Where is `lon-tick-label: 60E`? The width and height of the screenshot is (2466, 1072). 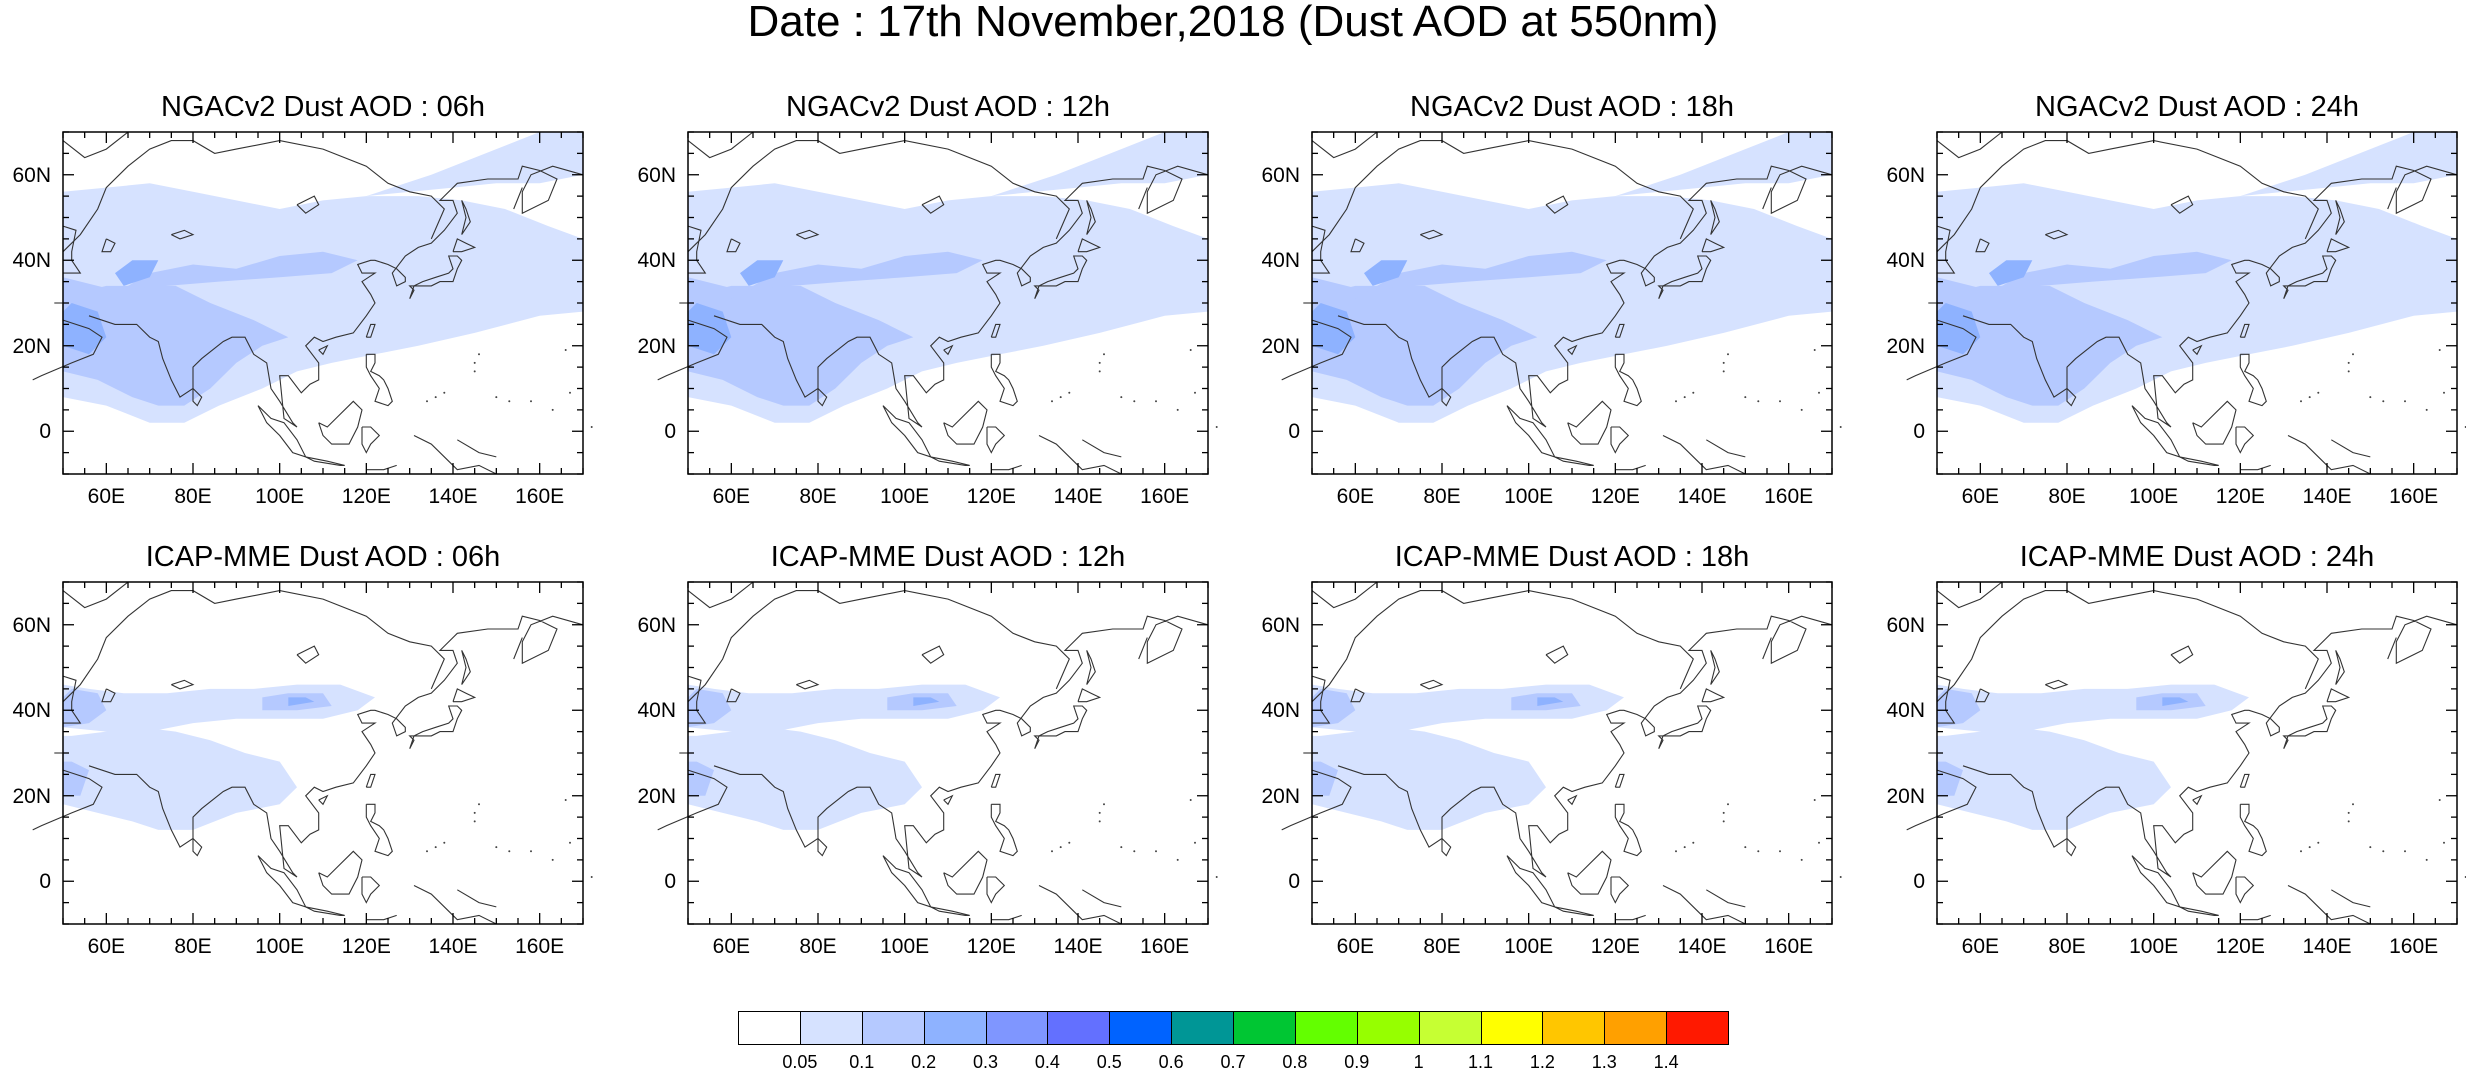 lon-tick-label: 60E is located at coordinates (1980, 946).